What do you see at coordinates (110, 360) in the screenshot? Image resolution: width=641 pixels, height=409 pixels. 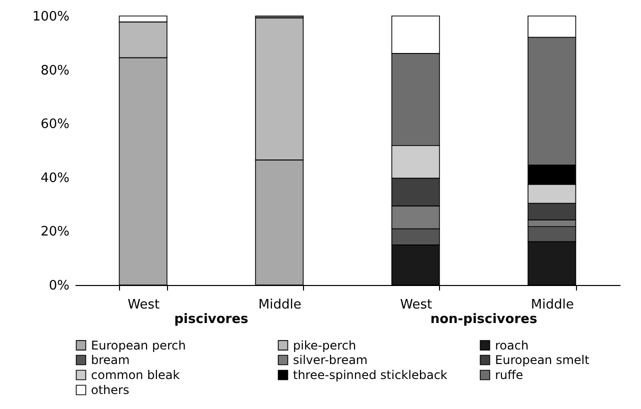 I see `legend-label: bream` at bounding box center [110, 360].